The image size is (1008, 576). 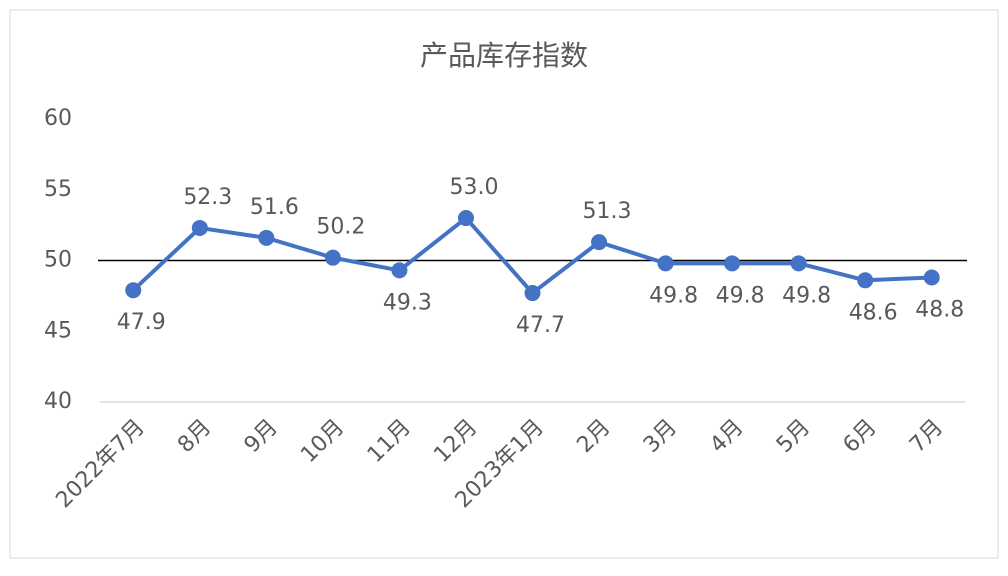 What do you see at coordinates (58, 330) in the screenshot?
I see `y-tick-label: 45` at bounding box center [58, 330].